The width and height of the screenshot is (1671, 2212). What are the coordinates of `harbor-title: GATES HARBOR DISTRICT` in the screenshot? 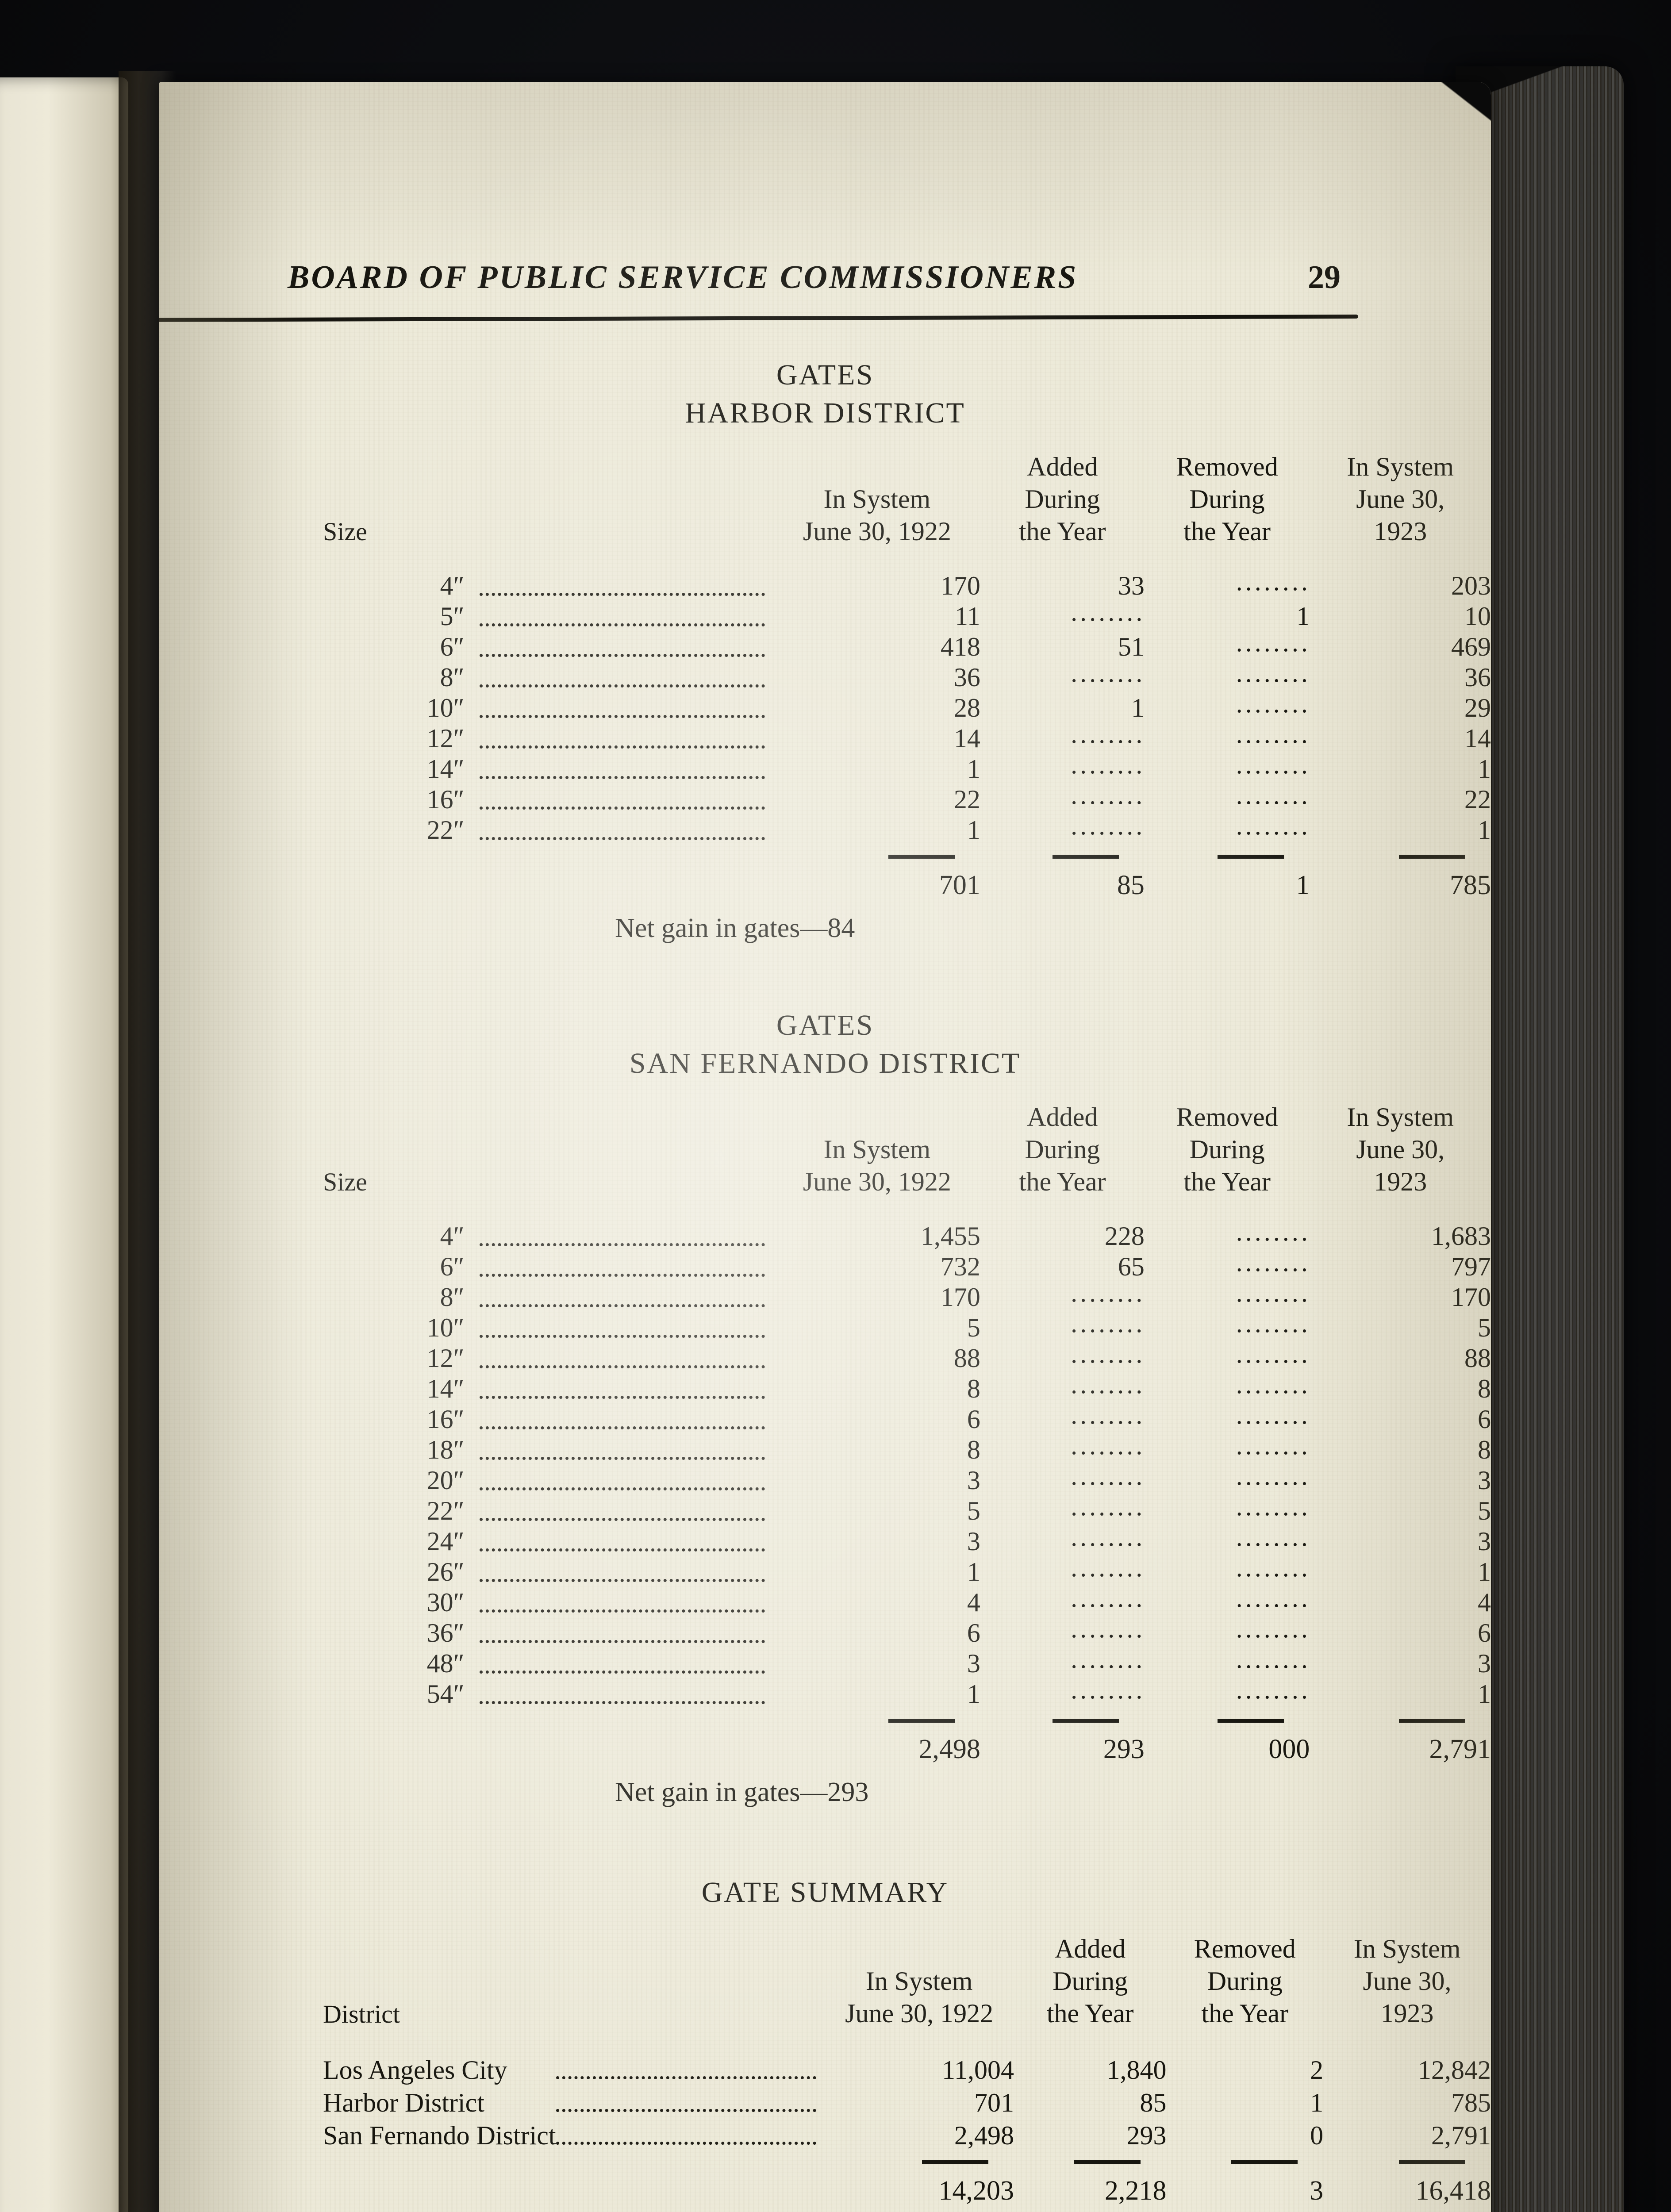 It's located at (825, 394).